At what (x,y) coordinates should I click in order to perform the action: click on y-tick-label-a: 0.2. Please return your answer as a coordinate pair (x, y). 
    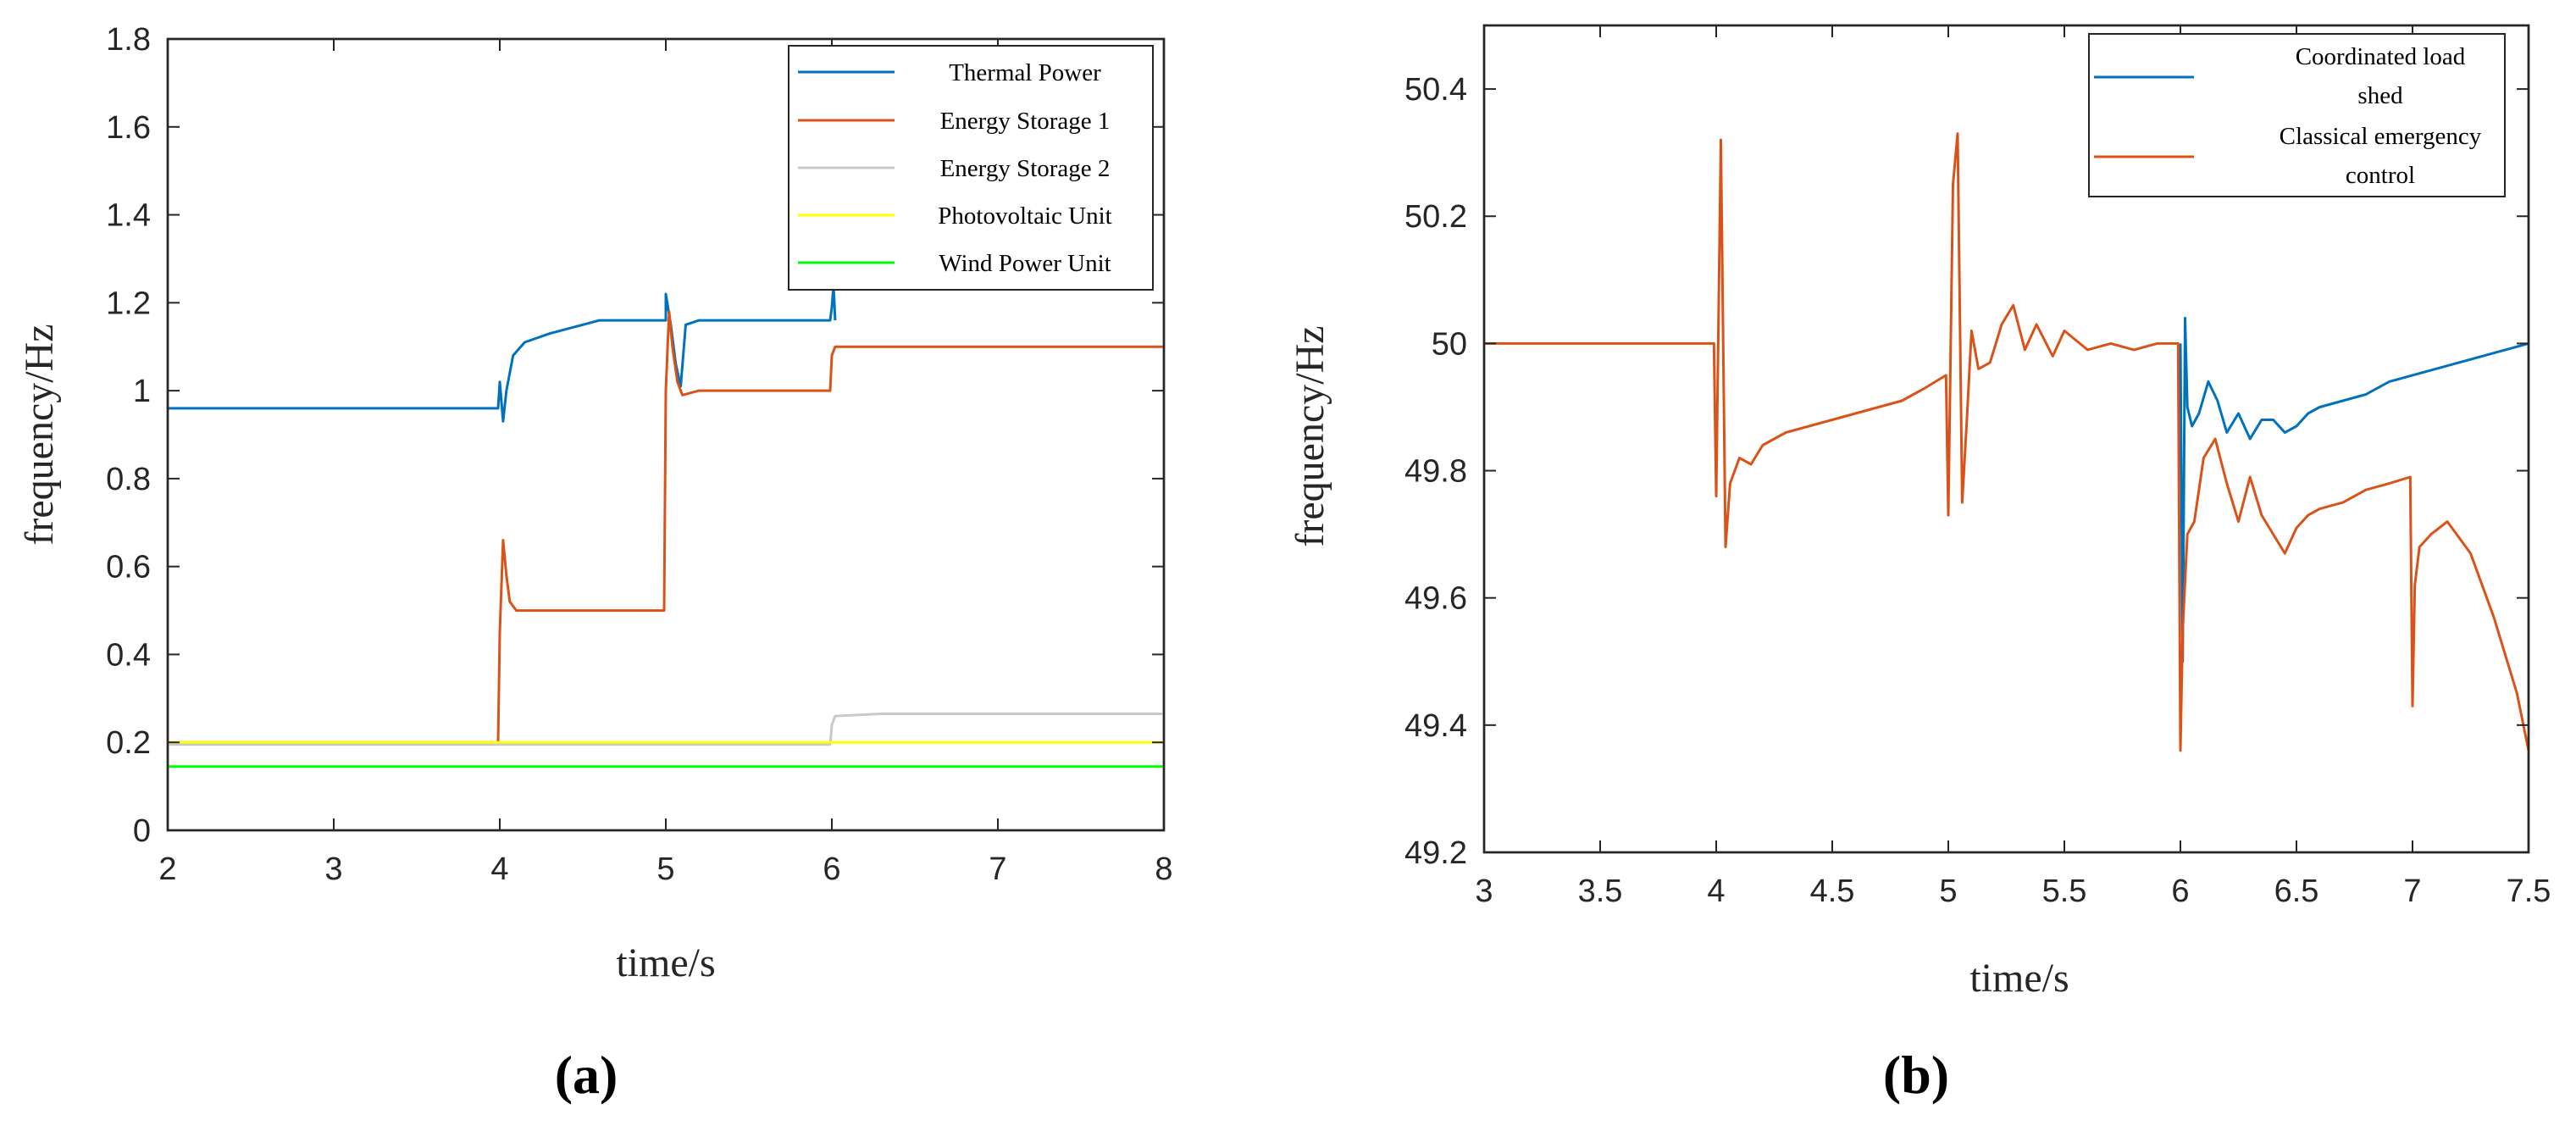
    Looking at the image, I should click on (128, 743).